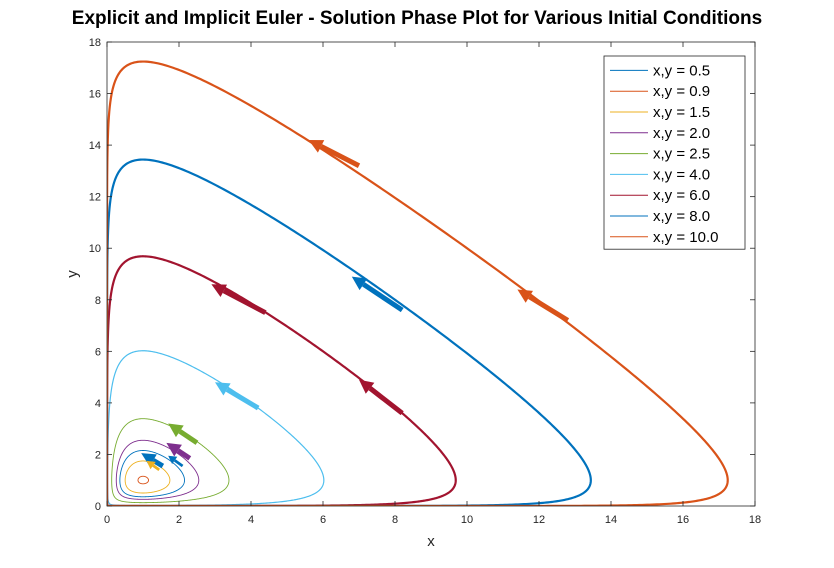 The image size is (834, 568). I want to click on y-tick-label-7: 14, so click(95, 146).